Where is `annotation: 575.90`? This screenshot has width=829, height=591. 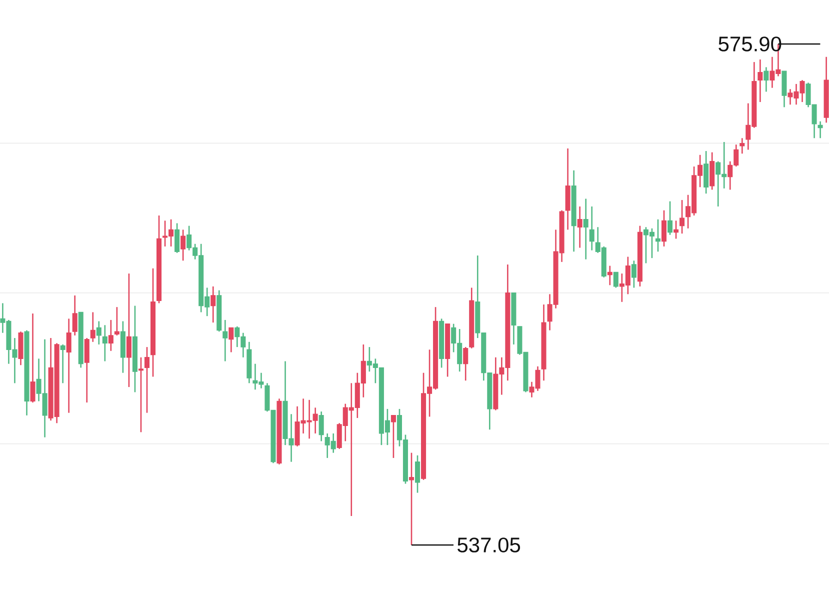
annotation: 575.90 is located at coordinates (750, 44).